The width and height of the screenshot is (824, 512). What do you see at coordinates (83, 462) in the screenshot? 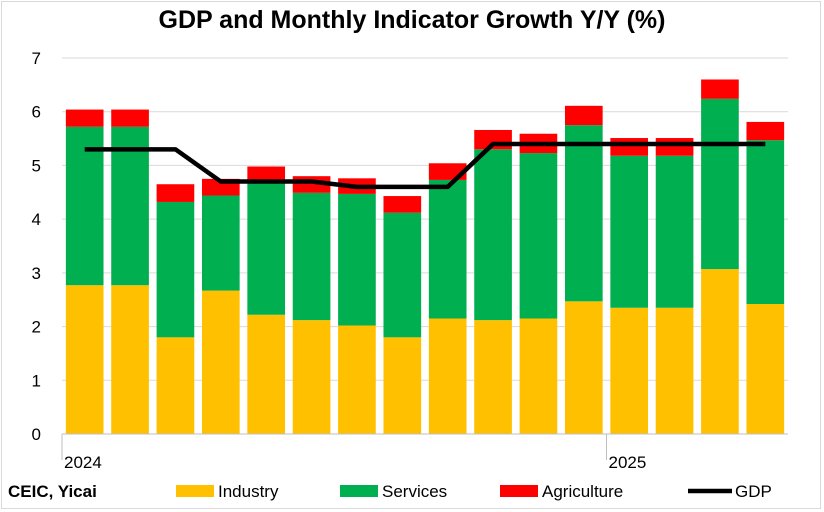
I see `x-tick-label: 2024` at bounding box center [83, 462].